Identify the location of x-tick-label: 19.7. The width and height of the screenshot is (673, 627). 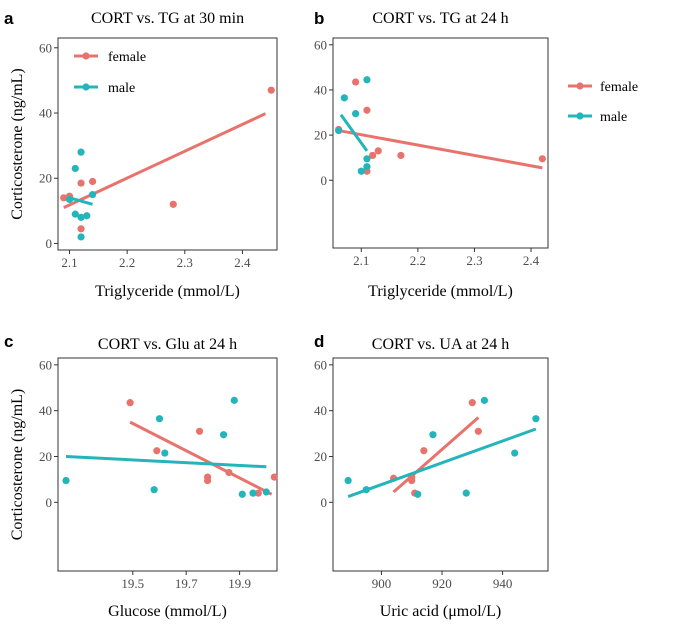
(186, 583).